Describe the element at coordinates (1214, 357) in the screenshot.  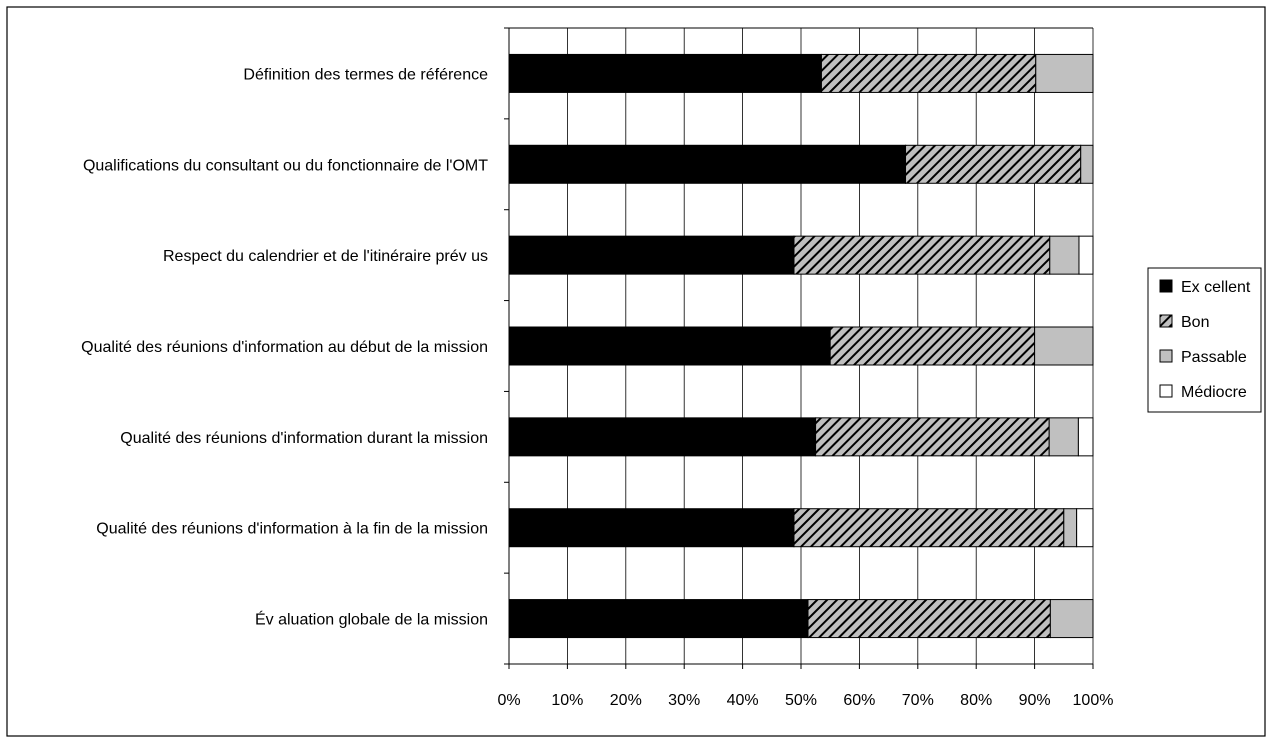
I see `legend-label: Passable` at that location.